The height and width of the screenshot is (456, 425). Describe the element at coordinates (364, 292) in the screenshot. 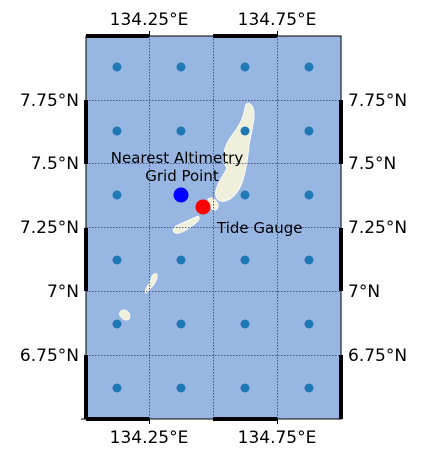

I see `lat-label-right-7: 7°N` at that location.